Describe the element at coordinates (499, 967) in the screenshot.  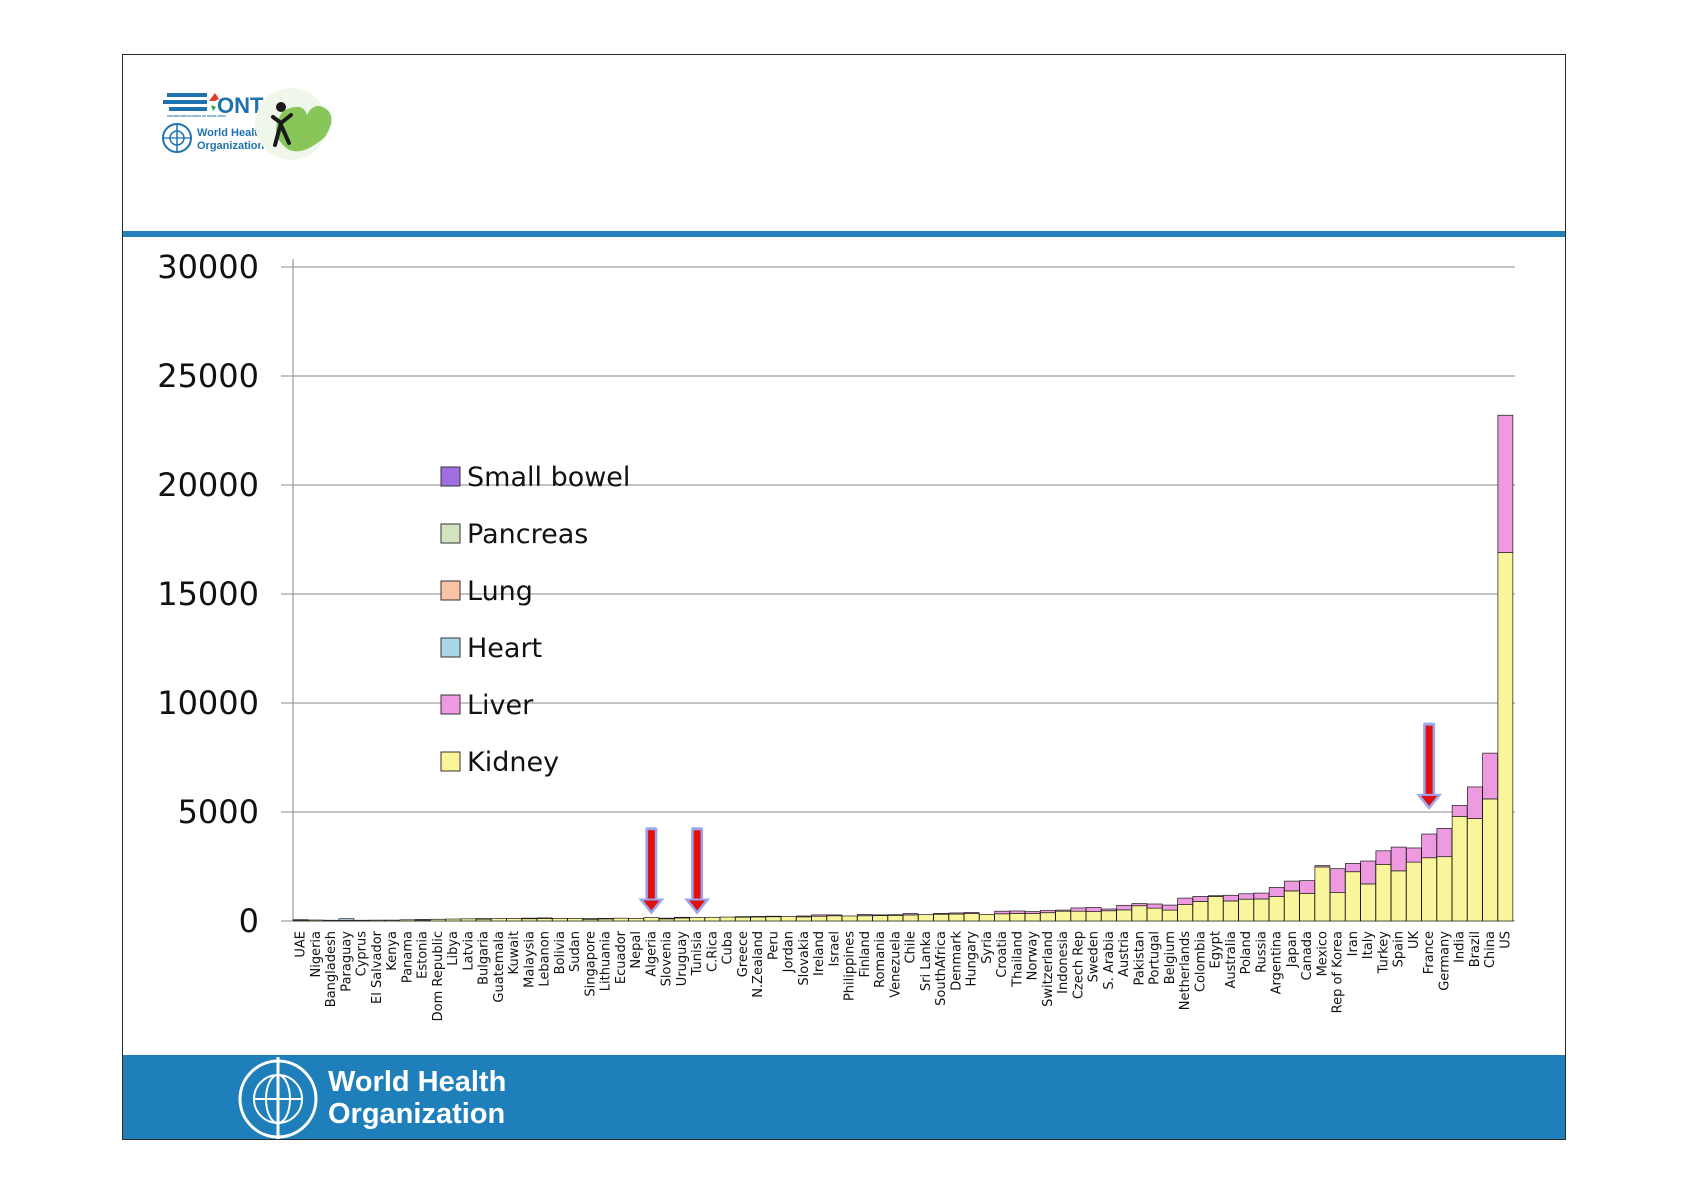
I see `x-tick-label: Guatemala` at that location.